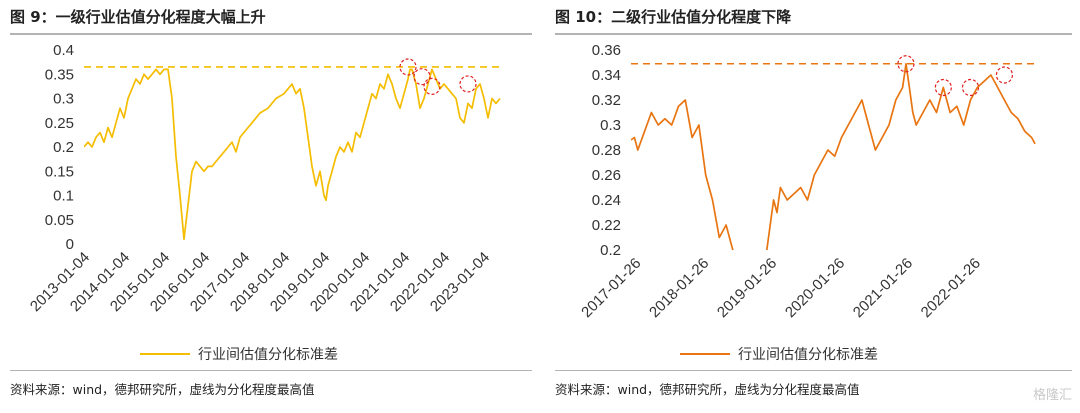  I want to click on y-tick-label: 0.36, so click(606, 50).